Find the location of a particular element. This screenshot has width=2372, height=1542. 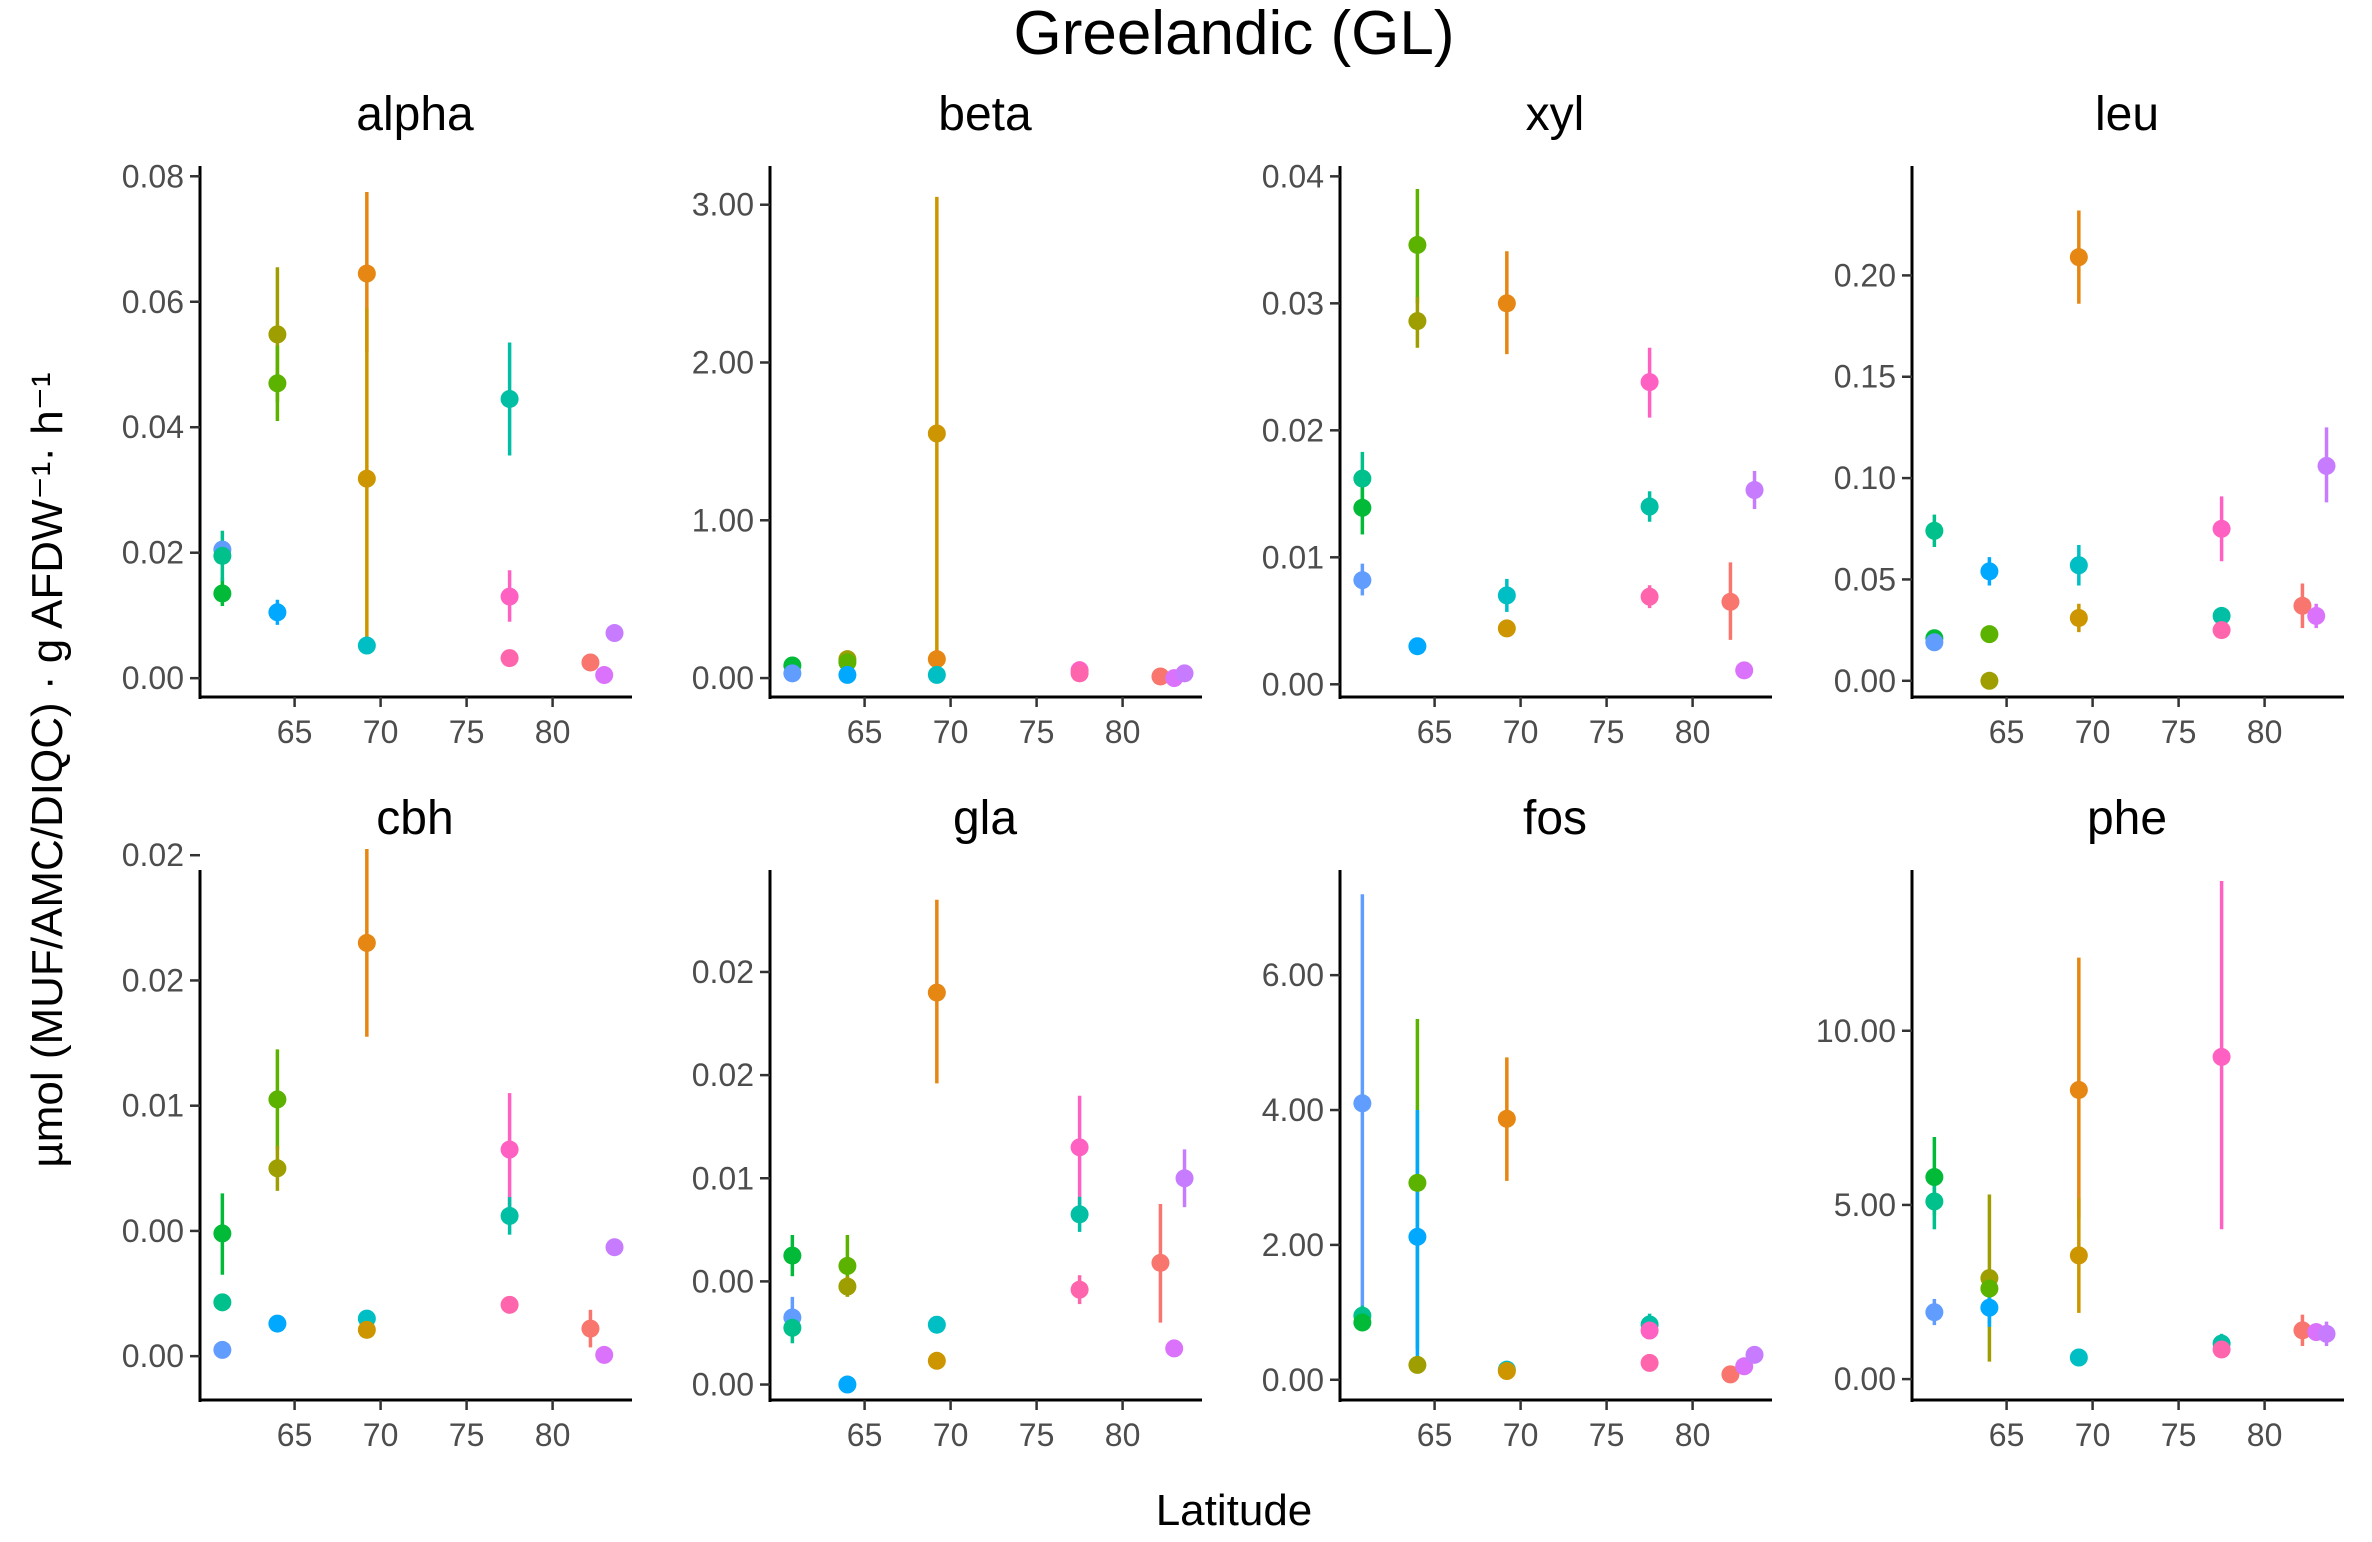

y-tick-label: 2.00 is located at coordinates (1293, 1245).